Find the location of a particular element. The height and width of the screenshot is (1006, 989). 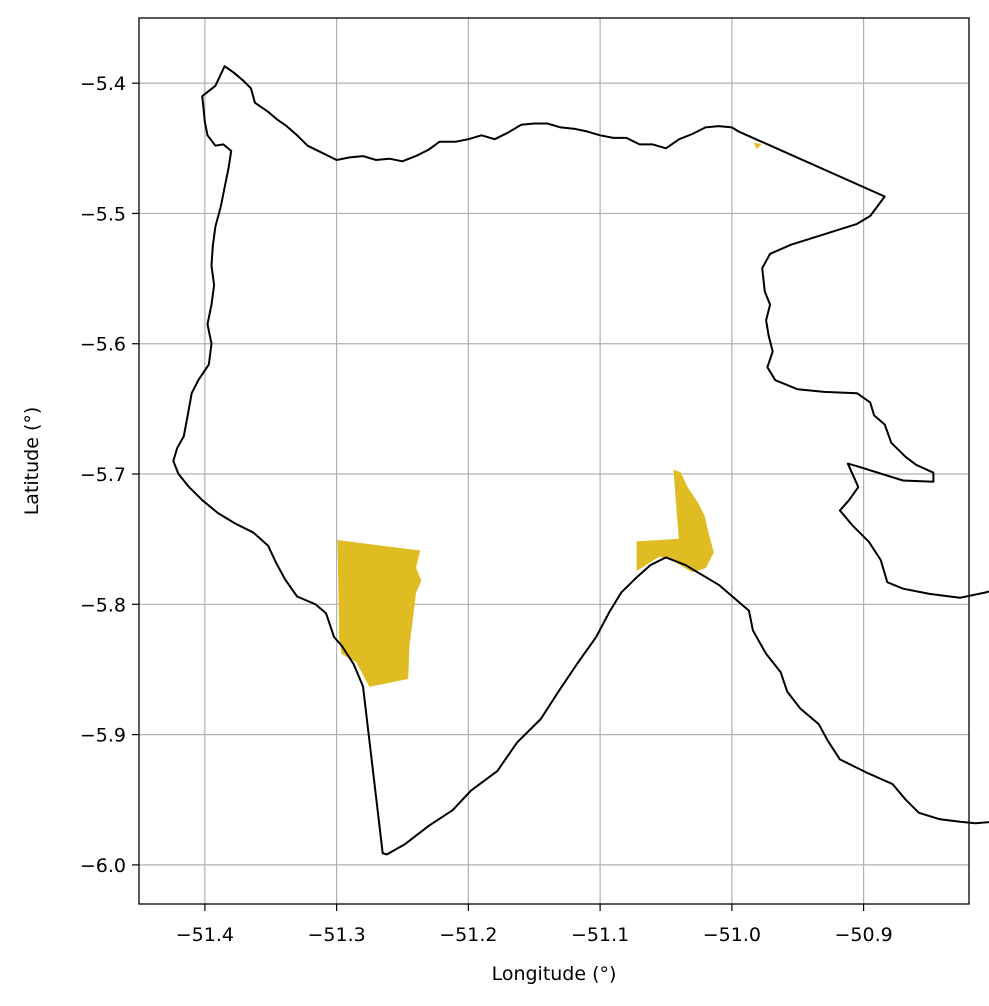

y-axis-ticks: −5.4 −5.5 −5.6 −5.7 −5.8 −5.9 −6.0 is located at coordinates (109, 475).